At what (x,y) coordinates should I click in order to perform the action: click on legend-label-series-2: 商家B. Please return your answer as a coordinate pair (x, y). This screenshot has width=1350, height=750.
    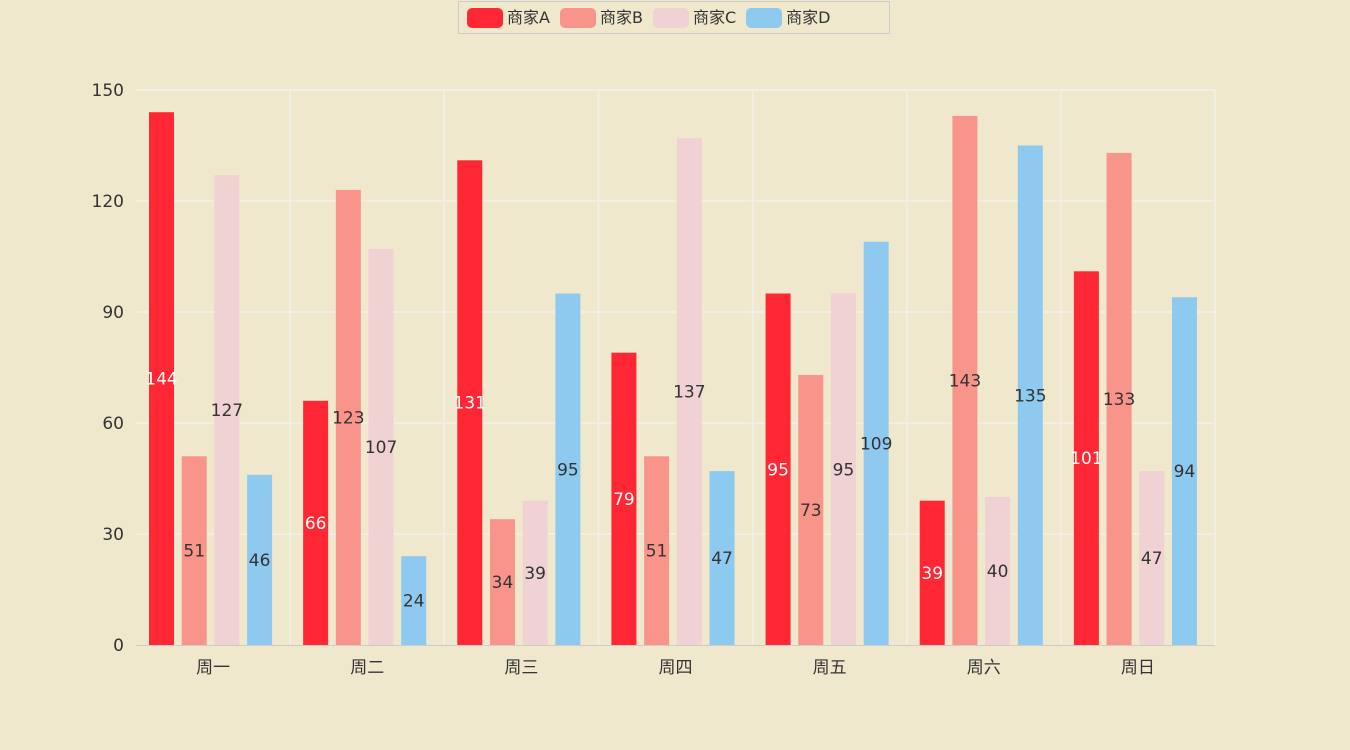
    Looking at the image, I should click on (621, 17).